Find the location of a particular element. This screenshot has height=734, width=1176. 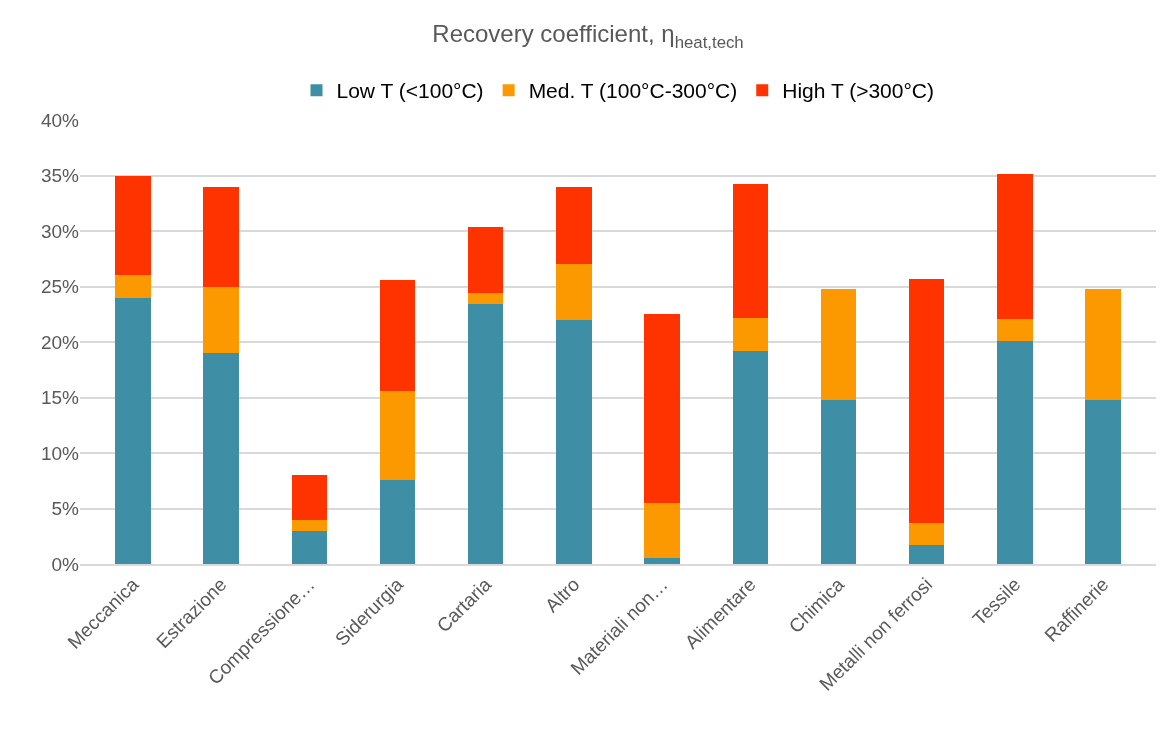

x-tick-label: Altro is located at coordinates (562, 595).